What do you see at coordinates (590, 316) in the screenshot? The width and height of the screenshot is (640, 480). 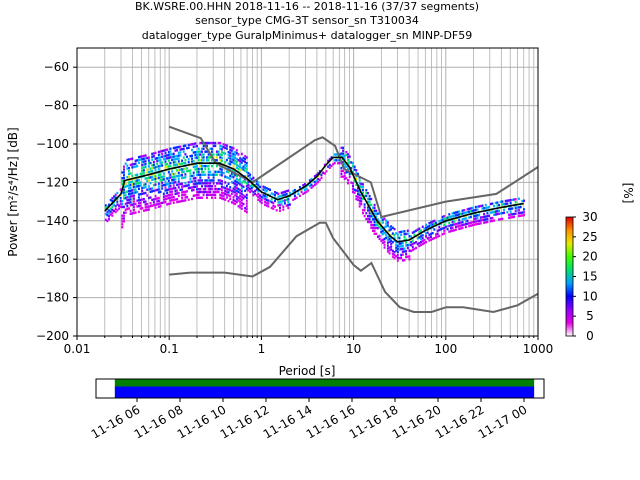 I see `colorbar-tick-label: 5` at bounding box center [590, 316].